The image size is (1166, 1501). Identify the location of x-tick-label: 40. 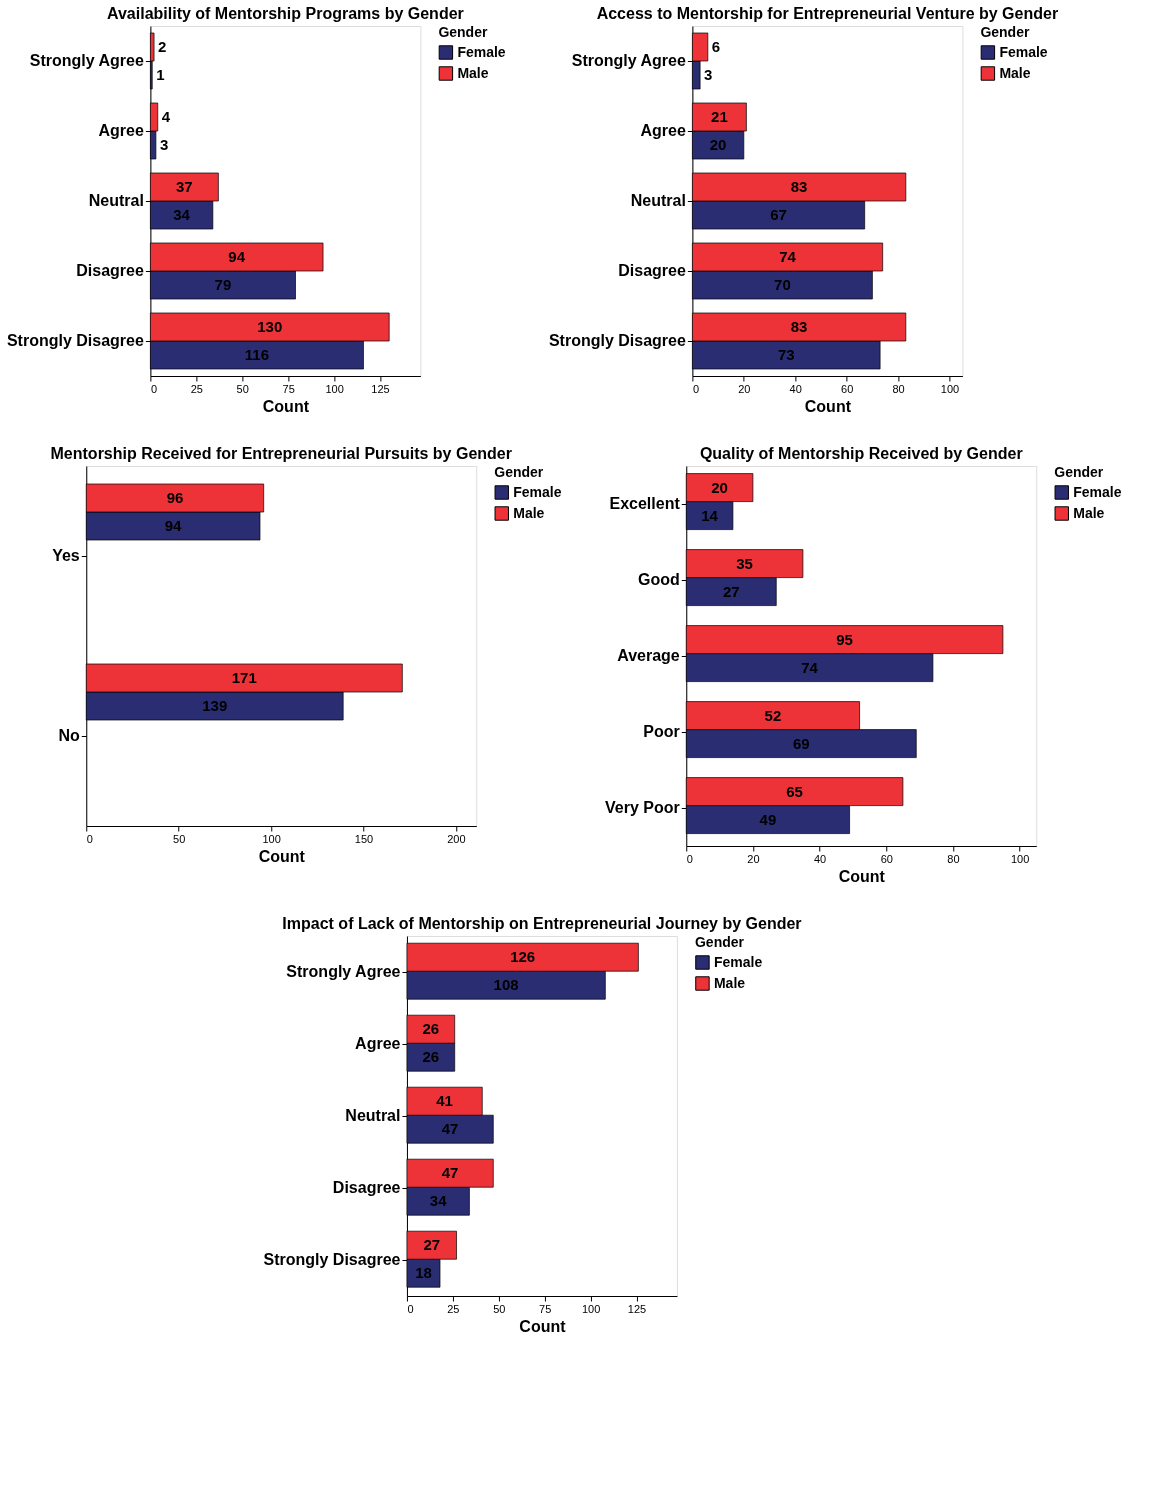
(795, 388).